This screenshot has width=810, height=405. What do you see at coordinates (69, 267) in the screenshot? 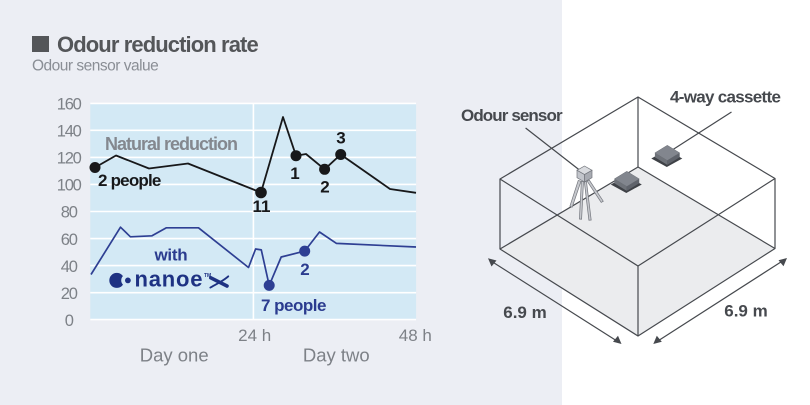
I see `svg-text: 40` at bounding box center [69, 267].